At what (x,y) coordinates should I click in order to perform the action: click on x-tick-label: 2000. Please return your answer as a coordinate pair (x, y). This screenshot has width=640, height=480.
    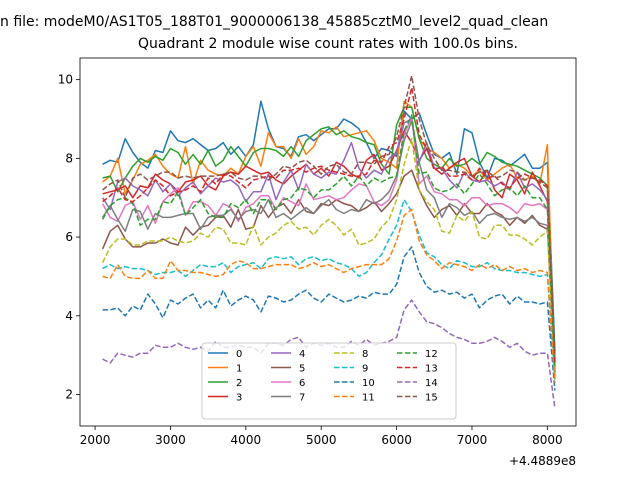
    Looking at the image, I should click on (95, 440).